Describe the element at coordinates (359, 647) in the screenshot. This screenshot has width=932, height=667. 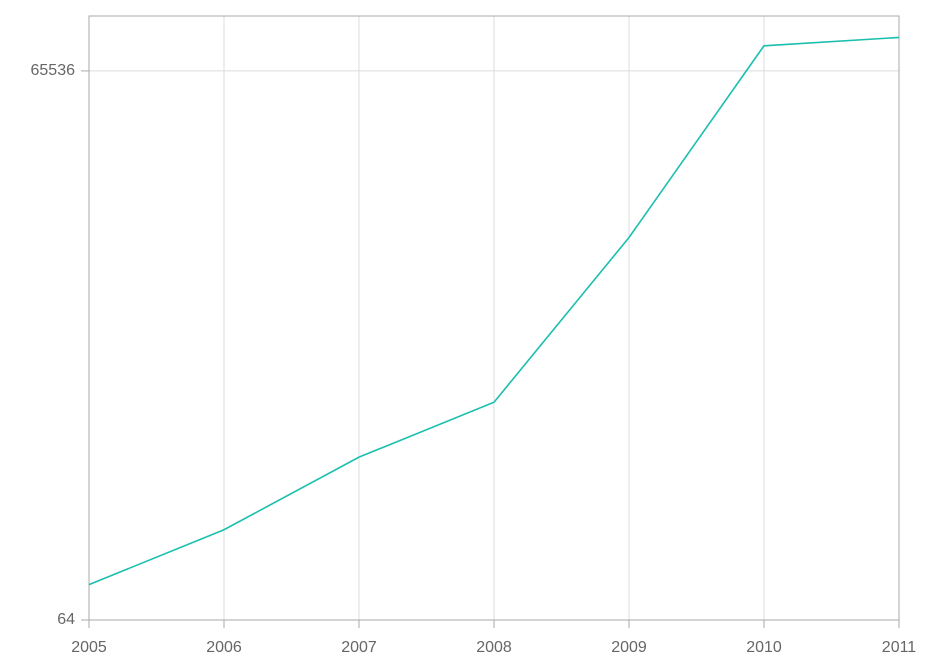
I see `x-tick-label: 2007` at that location.